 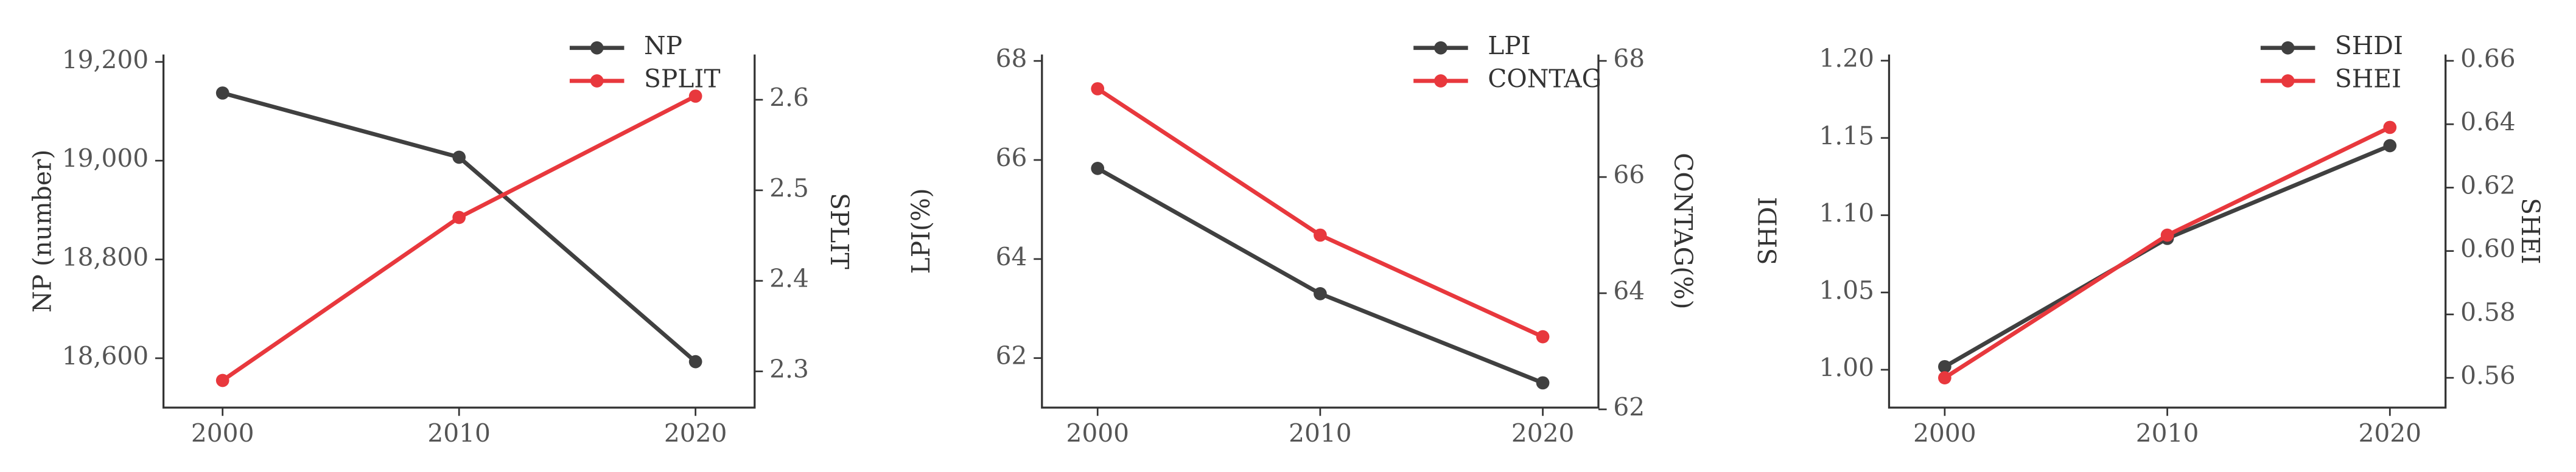 What do you see at coordinates (1544, 78) in the screenshot?
I see `legend-label: CONTAG` at bounding box center [1544, 78].